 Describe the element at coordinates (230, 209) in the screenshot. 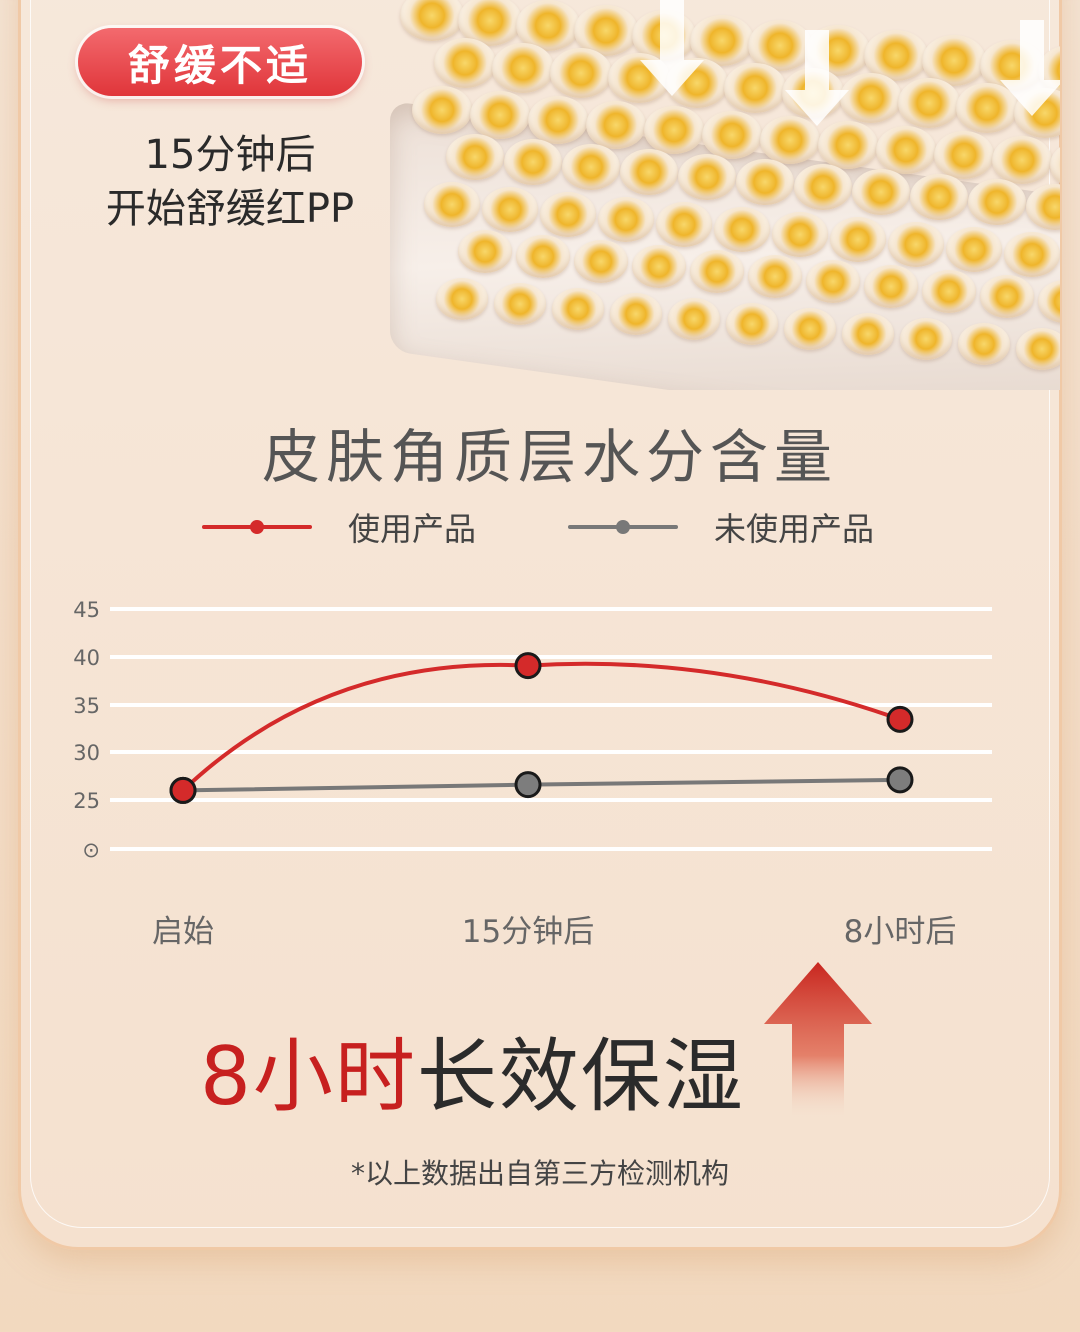

I see `subtitle-line-2: 开始舒缓红PP` at that location.